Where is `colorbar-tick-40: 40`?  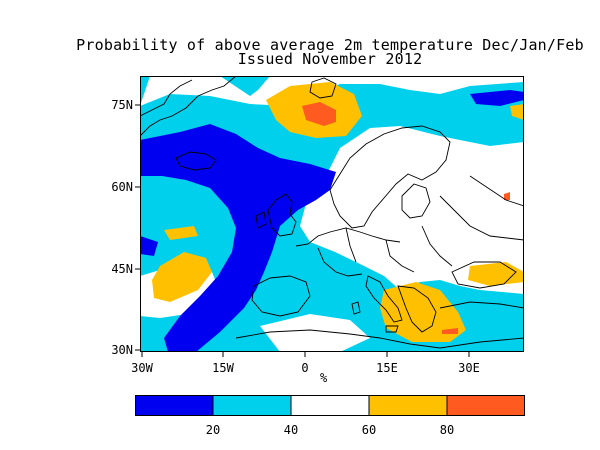
colorbar-tick-40: 40 is located at coordinates (291, 430).